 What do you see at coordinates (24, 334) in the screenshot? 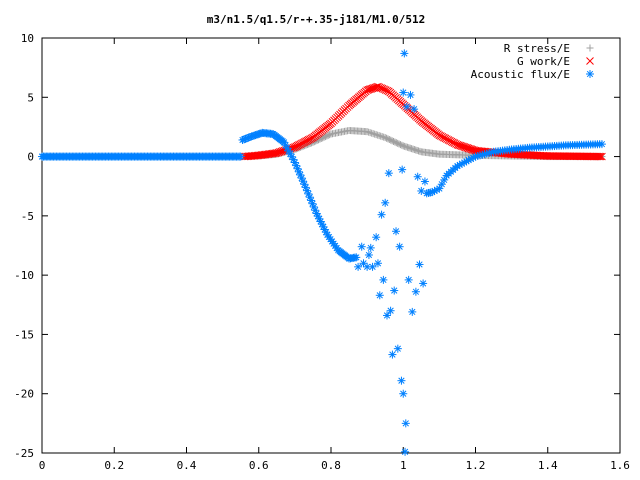
I see `y-tick-label: -15` at bounding box center [24, 334].